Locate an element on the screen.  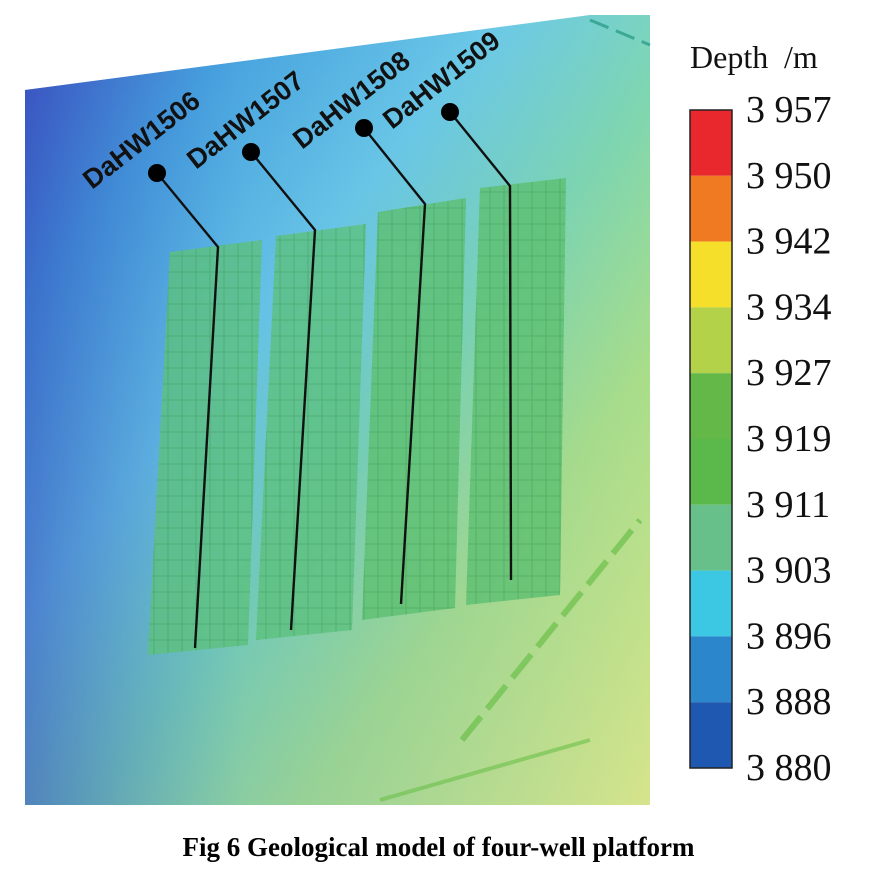
legend-tick-label: 3 950 is located at coordinates (789, 176).